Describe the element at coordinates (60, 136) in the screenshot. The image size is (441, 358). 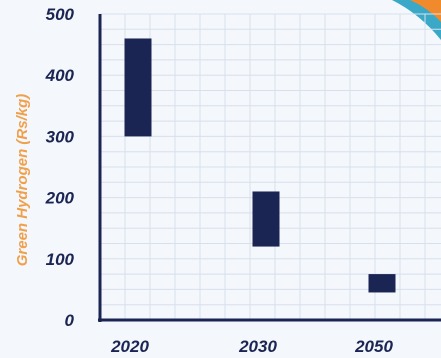
I see `y-tick-label: 300` at that location.